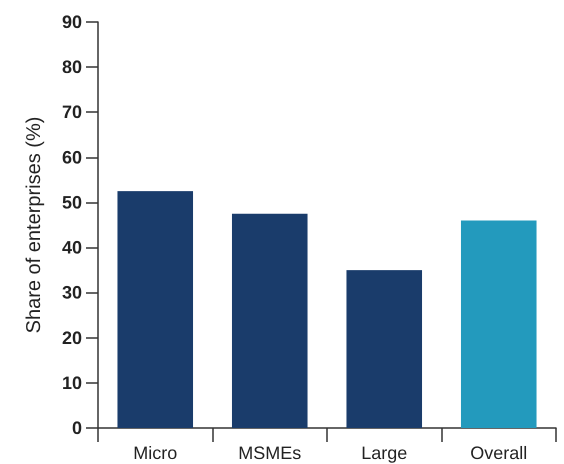 The width and height of the screenshot is (564, 464). I want to click on y-tick-label: 30, so click(72, 292).